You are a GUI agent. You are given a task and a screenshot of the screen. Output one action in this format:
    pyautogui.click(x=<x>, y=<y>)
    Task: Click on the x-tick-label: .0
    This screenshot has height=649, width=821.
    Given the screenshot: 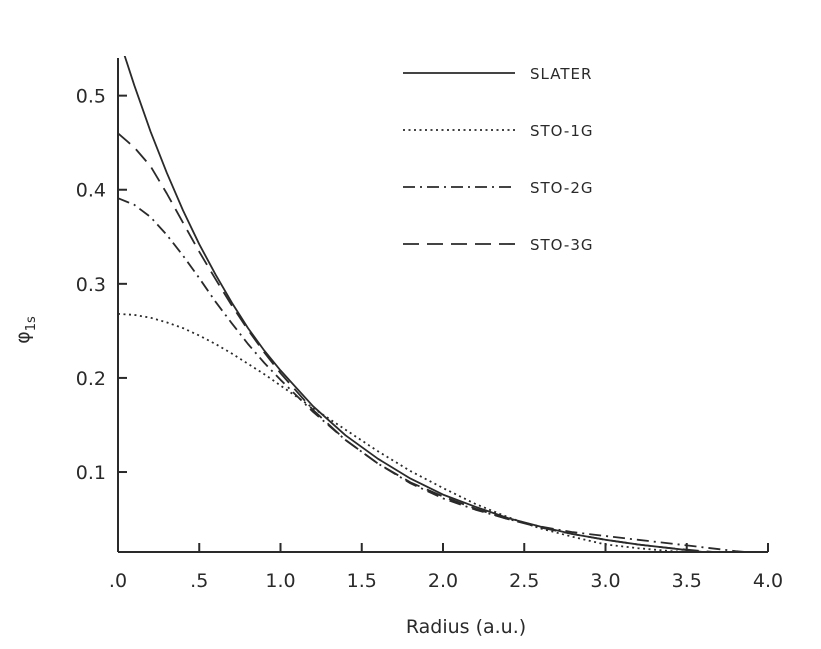 What is the action you would take?
    pyautogui.click(x=118, y=581)
    